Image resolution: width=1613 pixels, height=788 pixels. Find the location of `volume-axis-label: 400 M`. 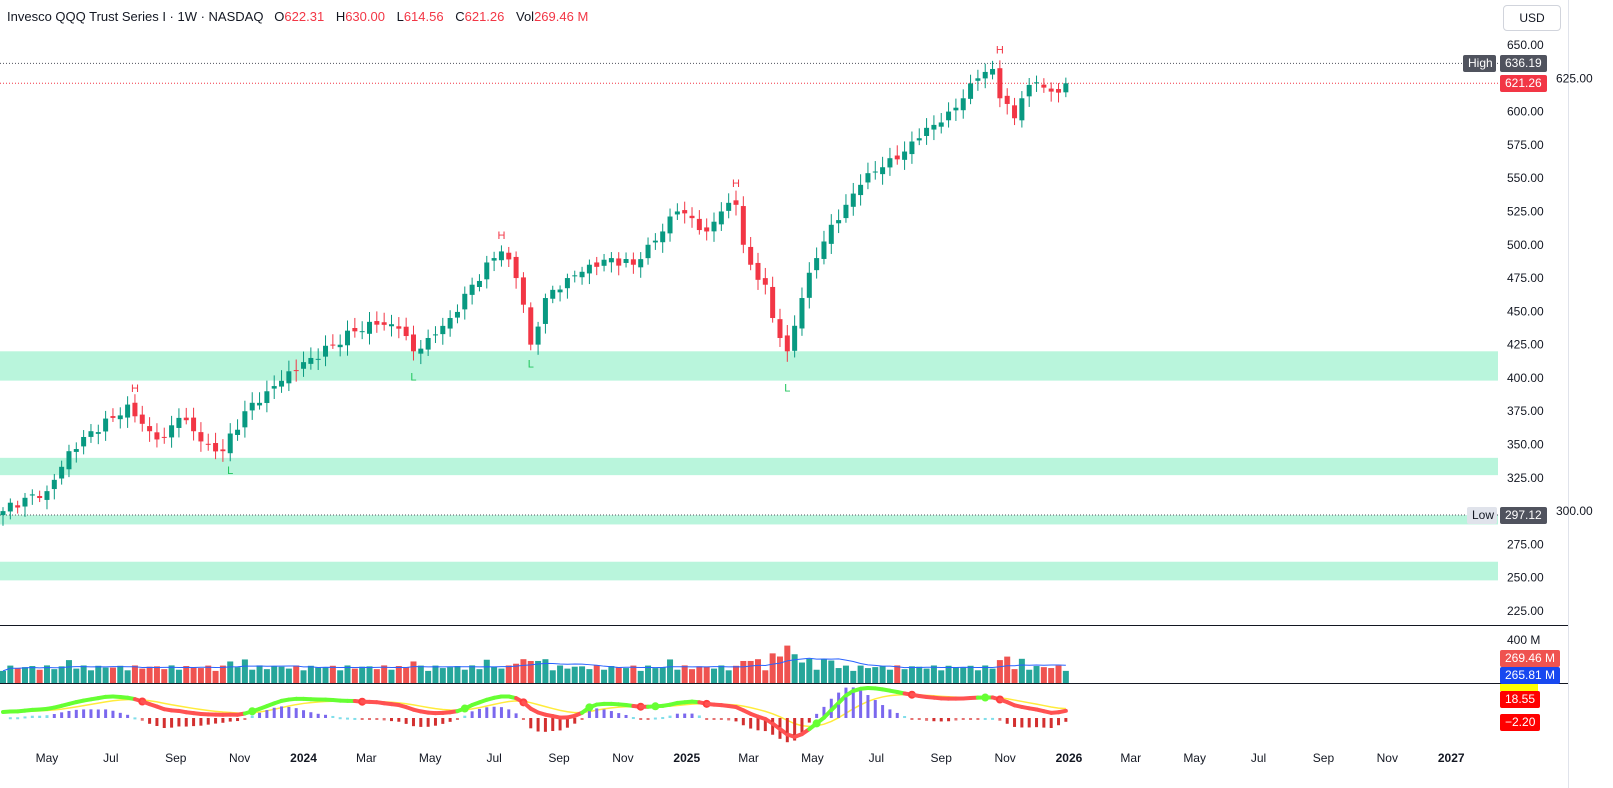

volume-axis-label: 400 M is located at coordinates (1524, 640).